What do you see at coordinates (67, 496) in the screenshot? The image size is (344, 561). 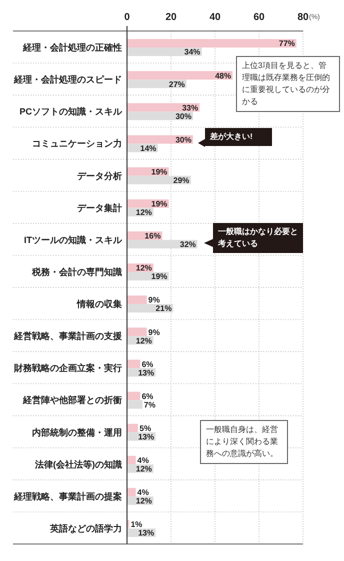 I see `y-tick-label: 経理戦略、事業計画の提案` at bounding box center [67, 496].